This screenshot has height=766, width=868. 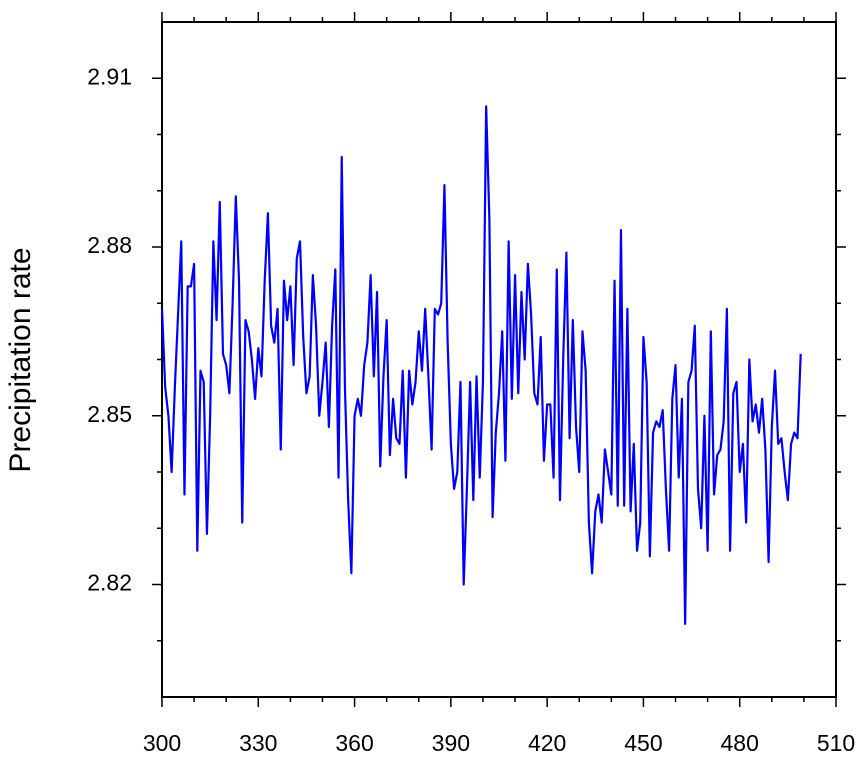 I want to click on x-tick-label: 390, so click(x=451, y=743).